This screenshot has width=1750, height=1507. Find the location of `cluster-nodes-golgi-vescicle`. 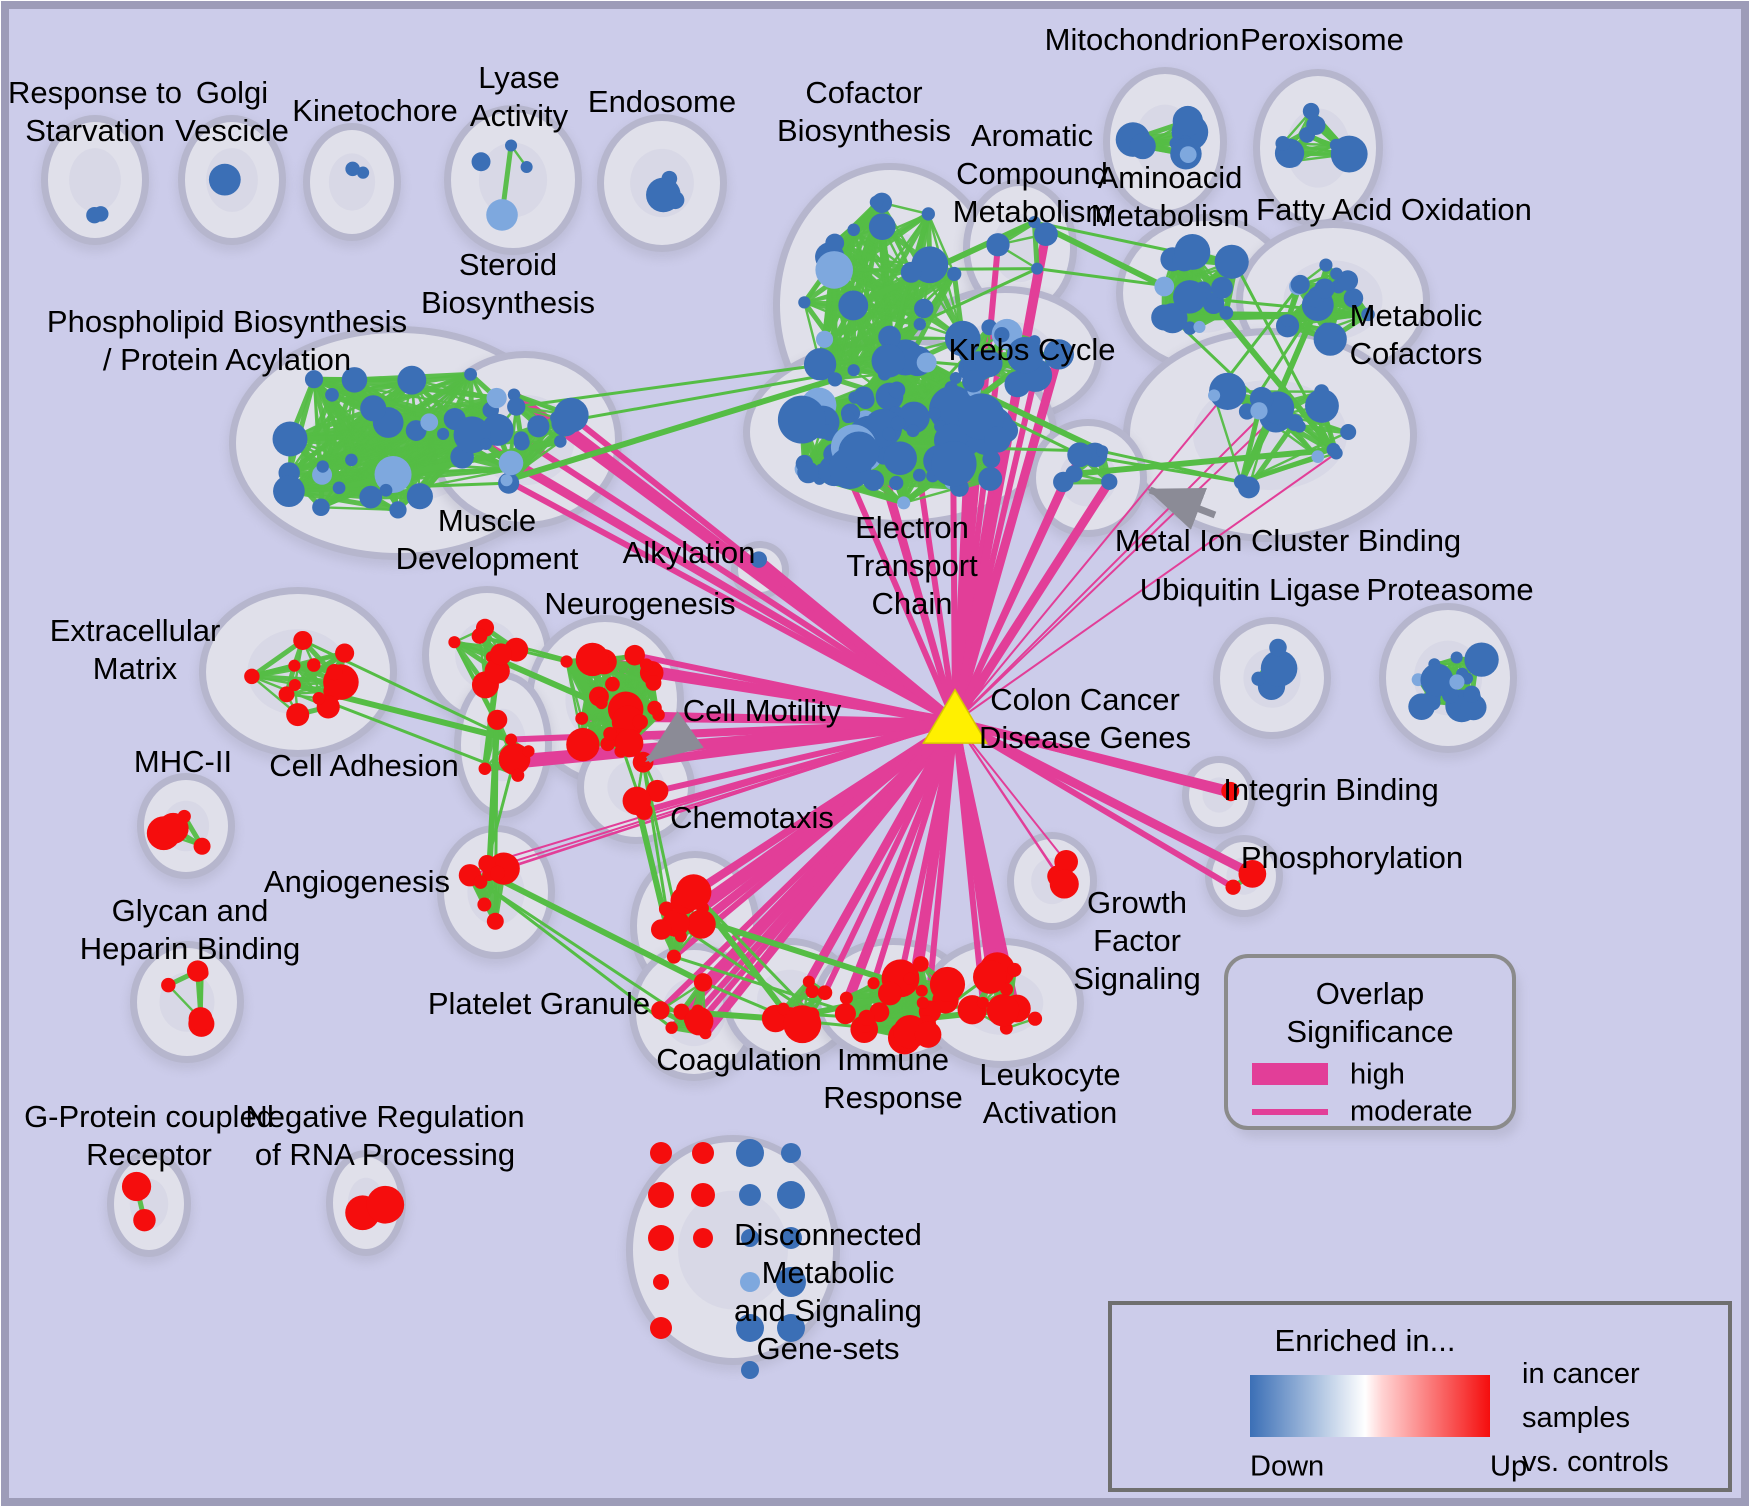

cluster-nodes-golgi-vescicle is located at coordinates (224, 179).